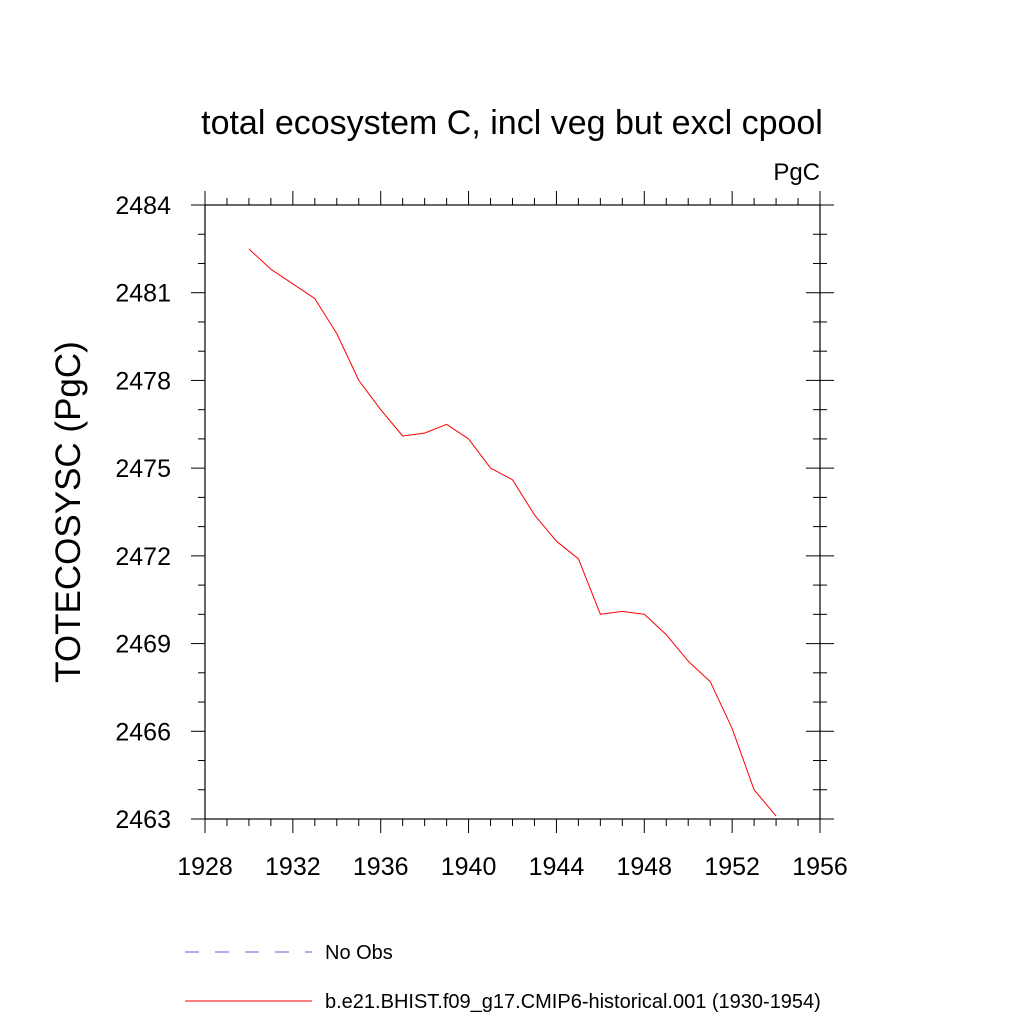 Image resolution: width=1024 pixels, height=1024 pixels. I want to click on y-tick-label: 2466, so click(143, 732).